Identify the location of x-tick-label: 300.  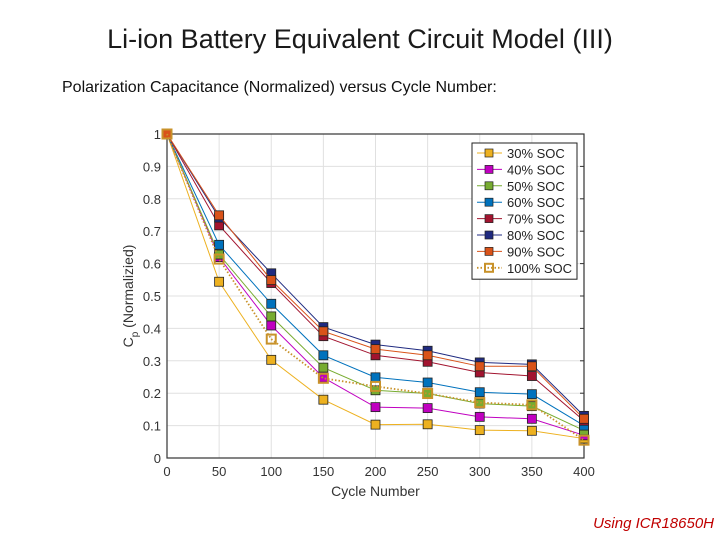
(480, 471).